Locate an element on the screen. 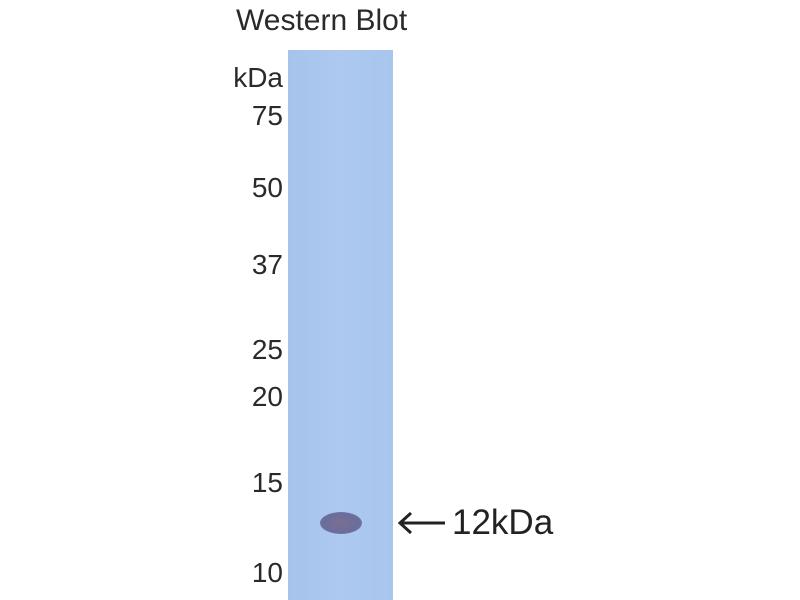 The width and height of the screenshot is (800, 600). marker-20: 20 is located at coordinates (267, 396).